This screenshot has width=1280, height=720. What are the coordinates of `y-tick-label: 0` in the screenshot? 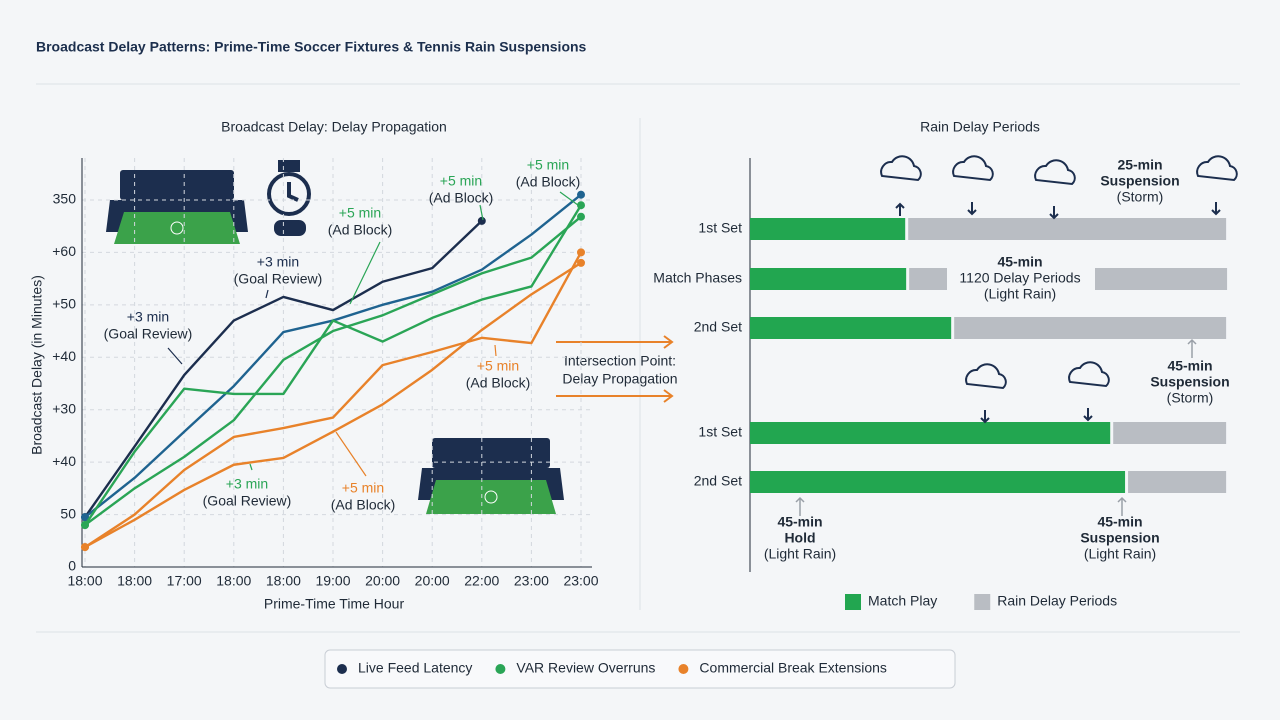 It's located at (72, 566).